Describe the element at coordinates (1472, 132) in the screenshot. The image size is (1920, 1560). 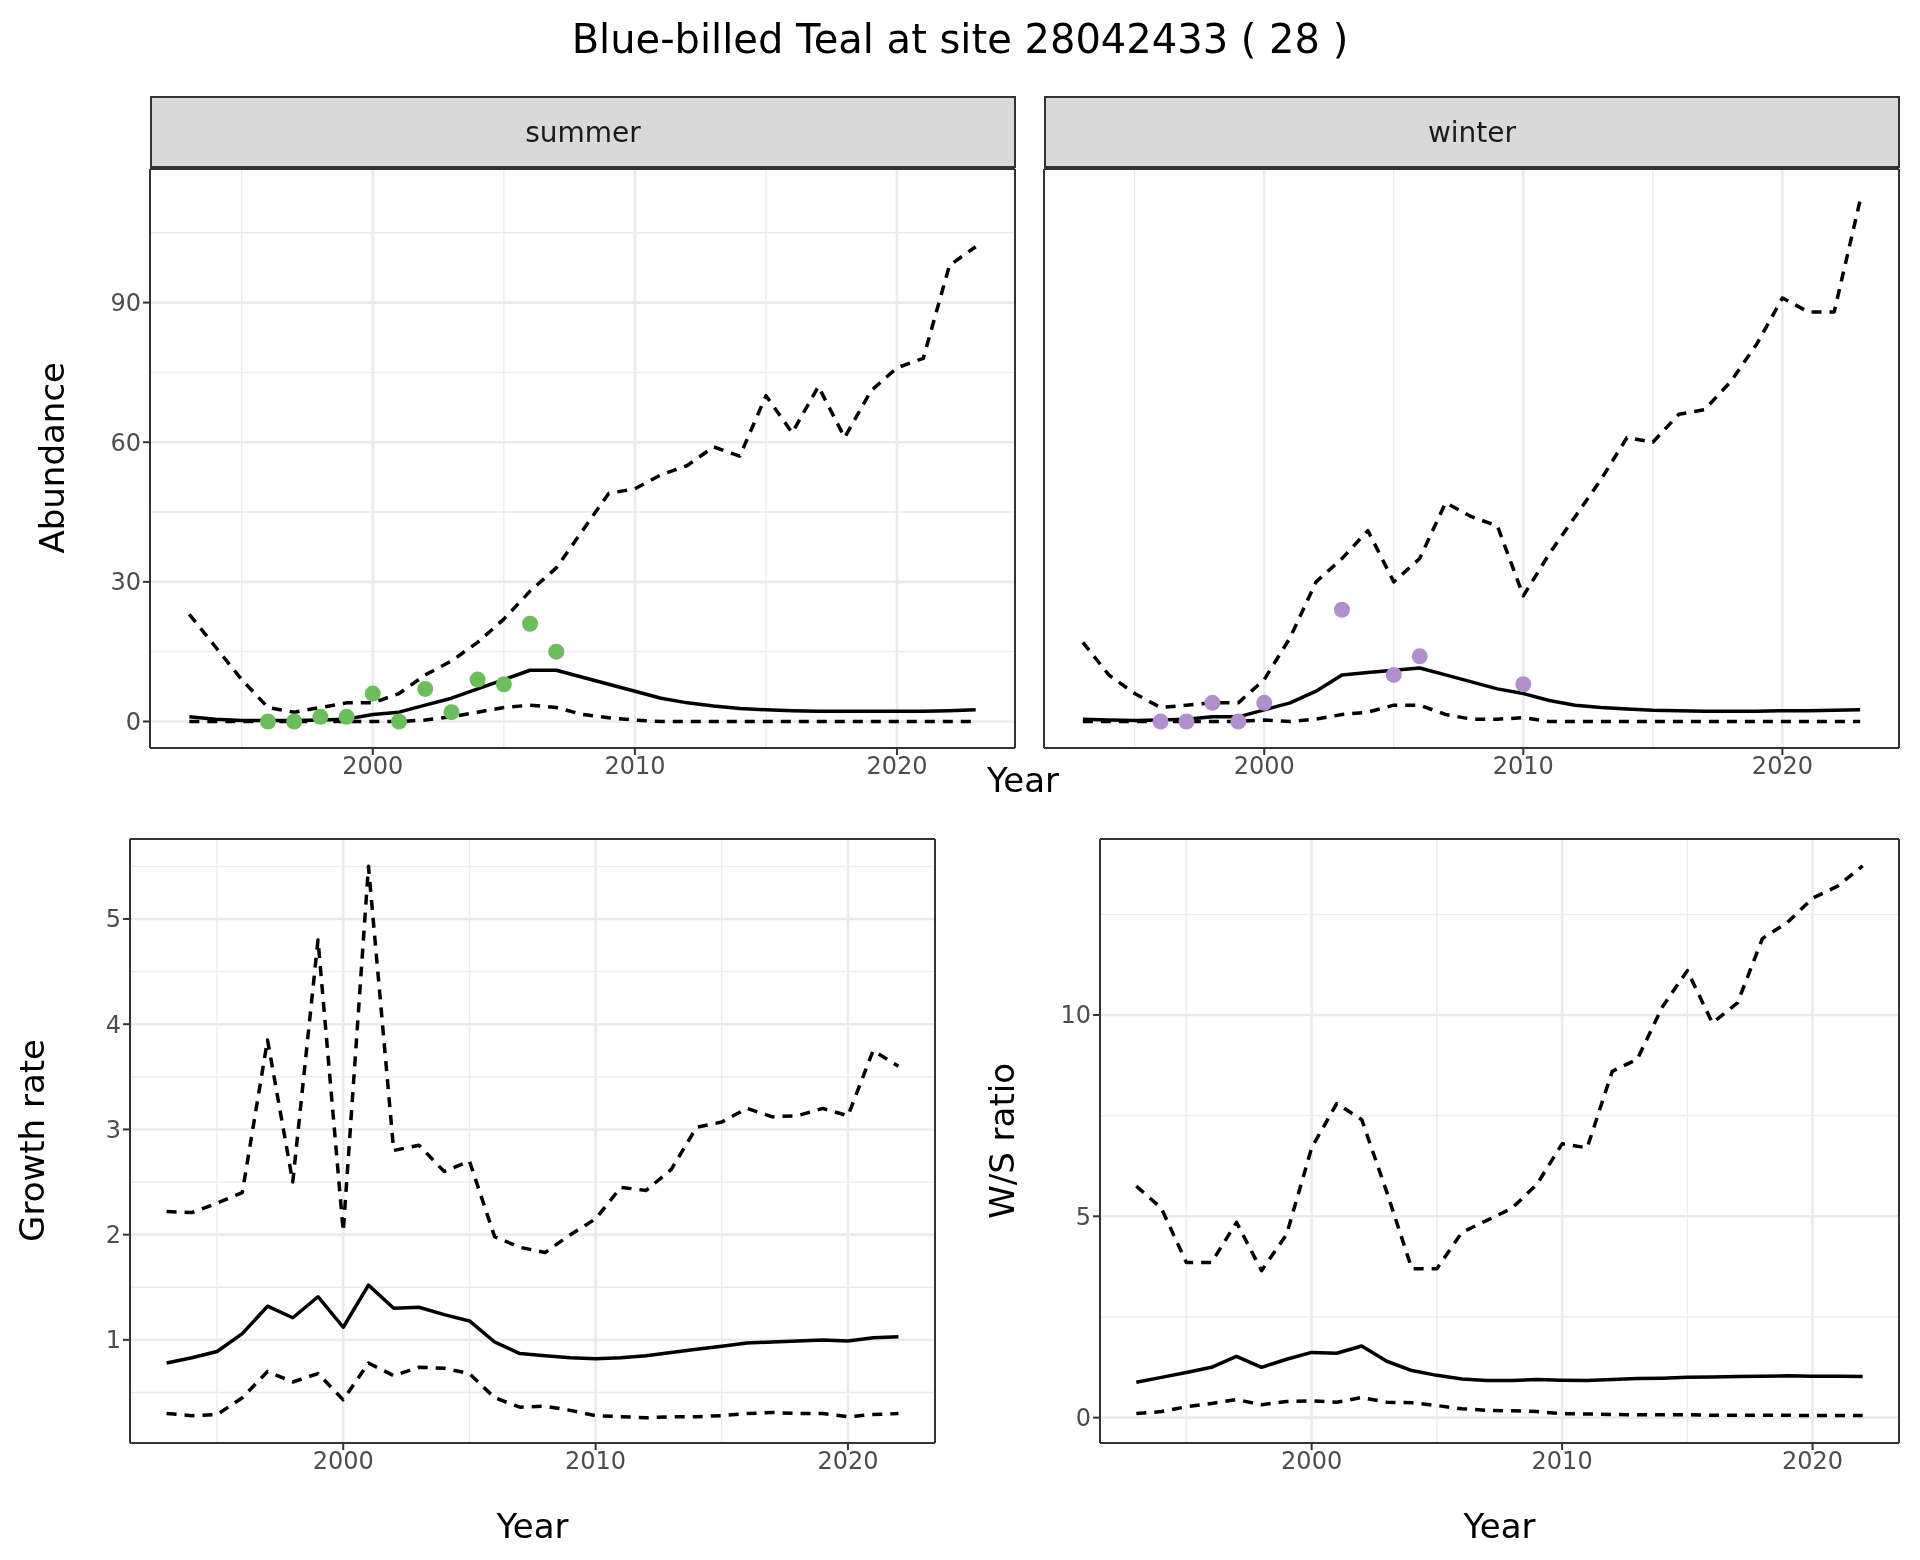
I see `chart-subtitle: winter` at that location.